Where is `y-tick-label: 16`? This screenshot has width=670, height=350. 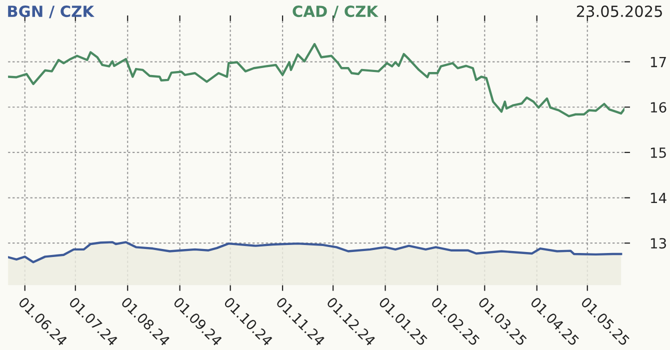
y-tick-label: 16 is located at coordinates (658, 107).